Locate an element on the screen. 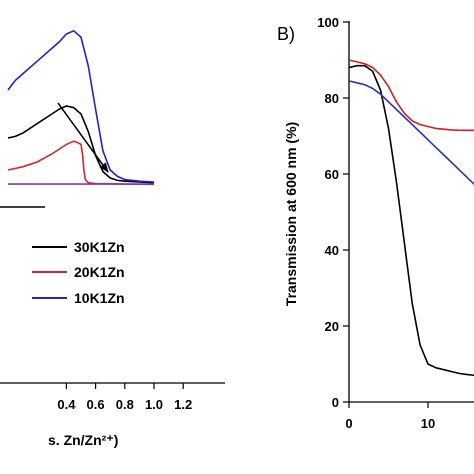 The width and height of the screenshot is (474, 474). panel-b-label: B) is located at coordinates (286, 34).